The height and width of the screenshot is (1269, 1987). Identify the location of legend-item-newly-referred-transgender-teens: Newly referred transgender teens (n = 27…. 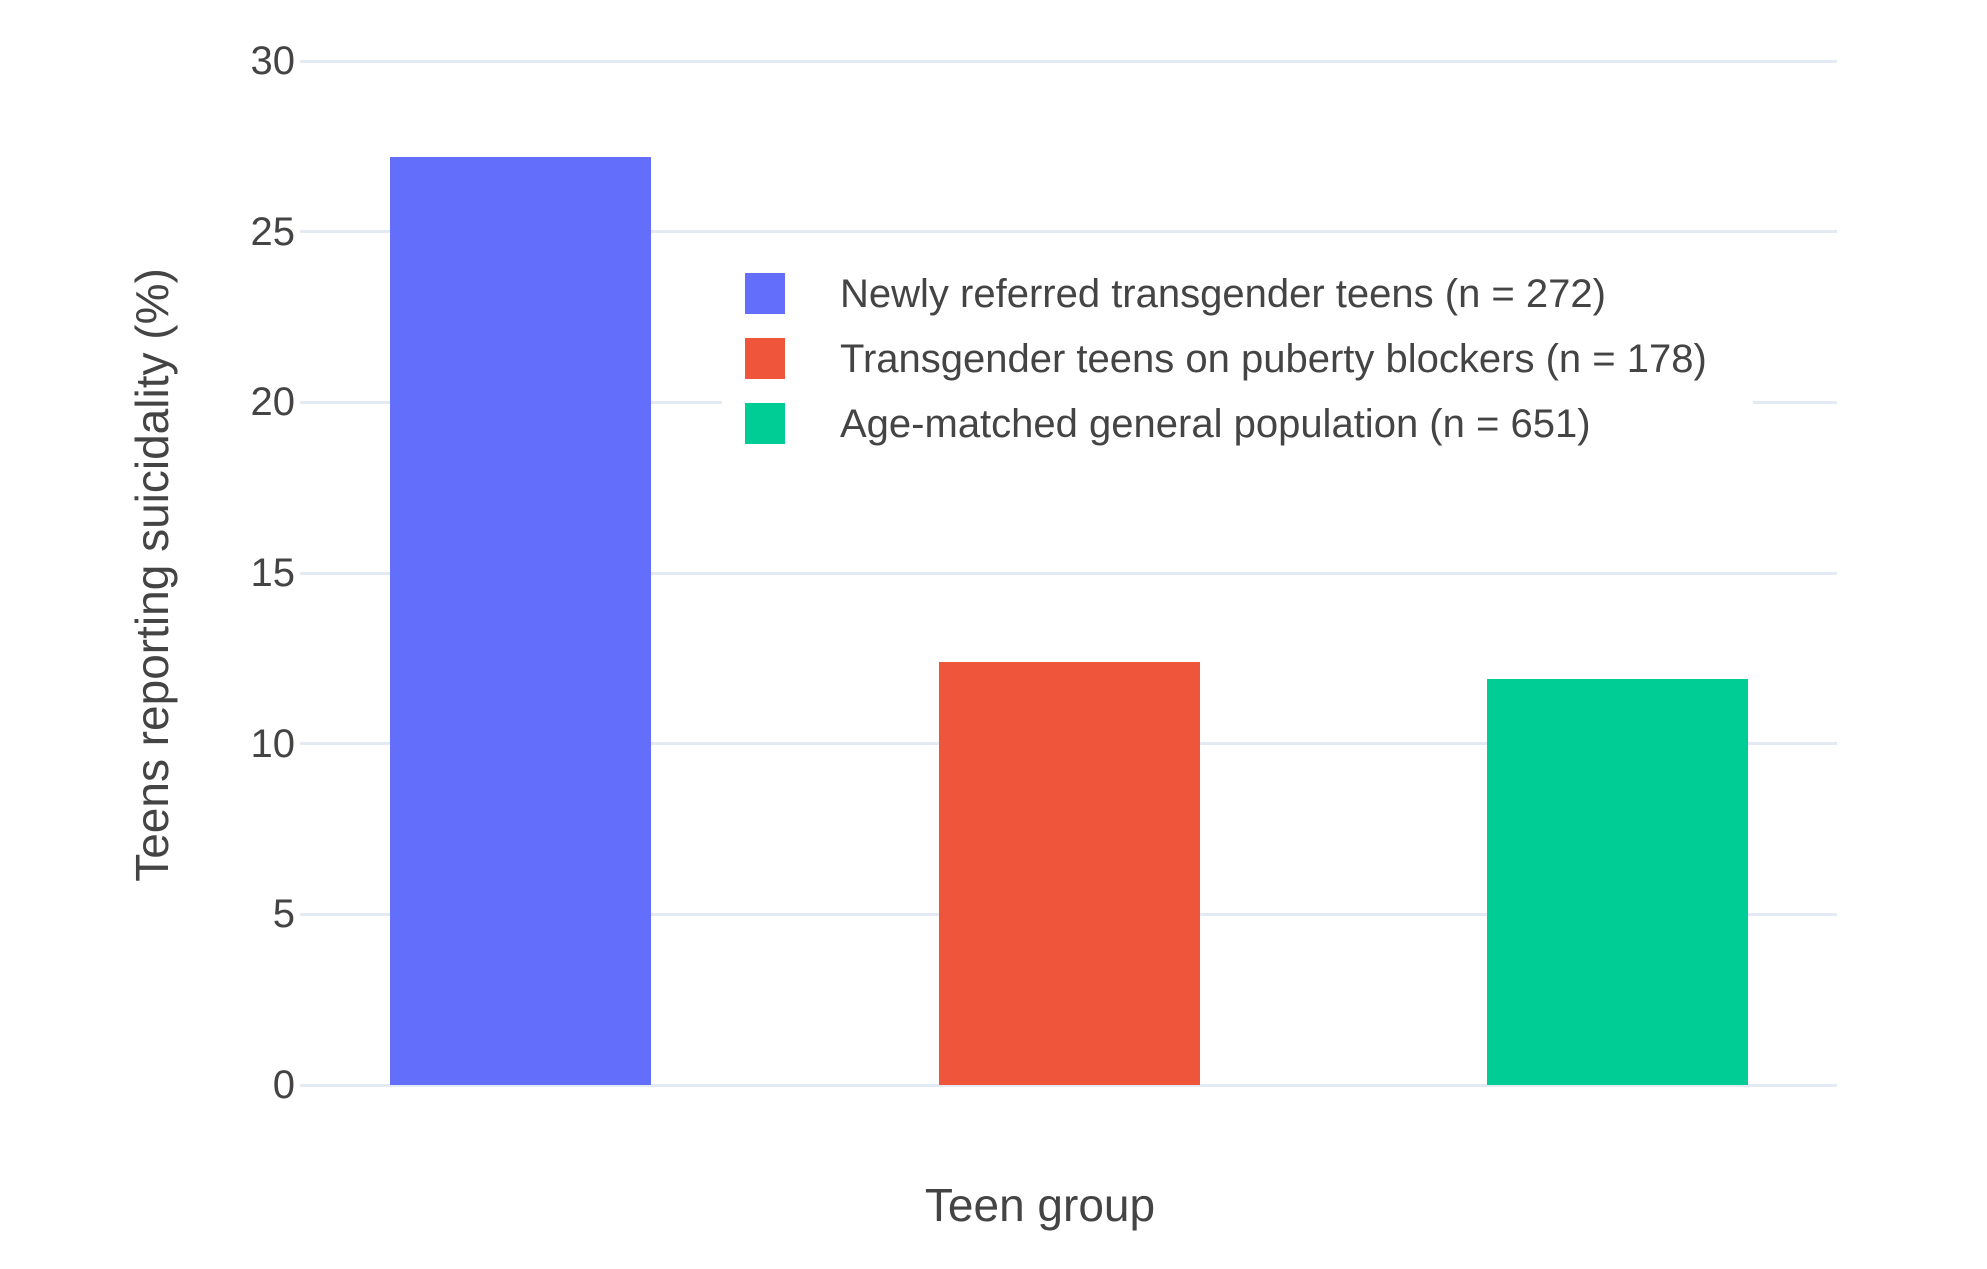
(1226, 293).